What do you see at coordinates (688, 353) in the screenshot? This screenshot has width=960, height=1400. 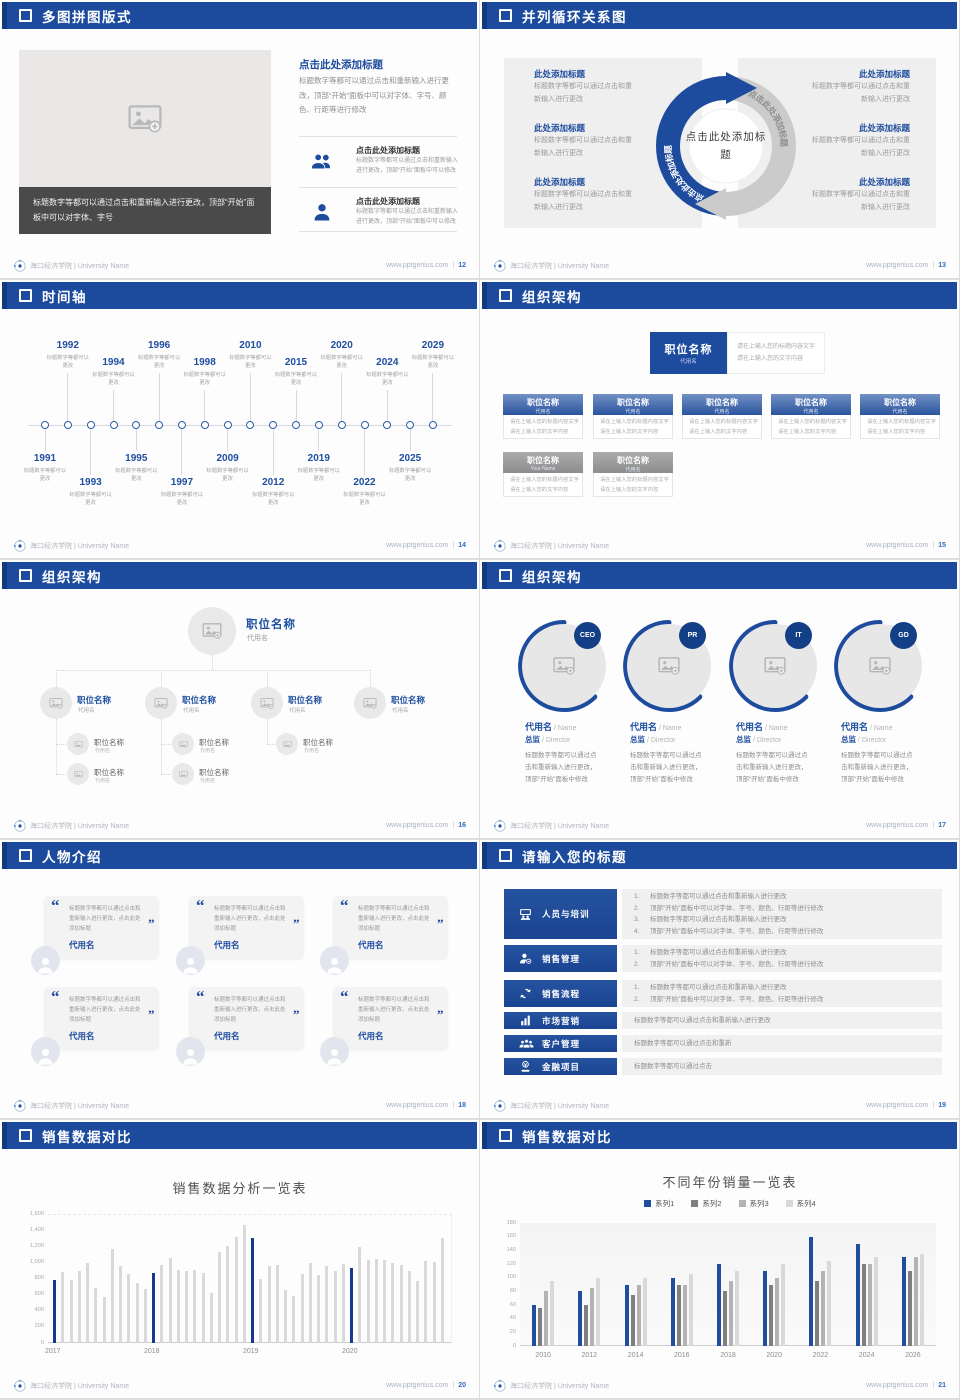 I see `org-root-box: 职位名称 代用名` at bounding box center [688, 353].